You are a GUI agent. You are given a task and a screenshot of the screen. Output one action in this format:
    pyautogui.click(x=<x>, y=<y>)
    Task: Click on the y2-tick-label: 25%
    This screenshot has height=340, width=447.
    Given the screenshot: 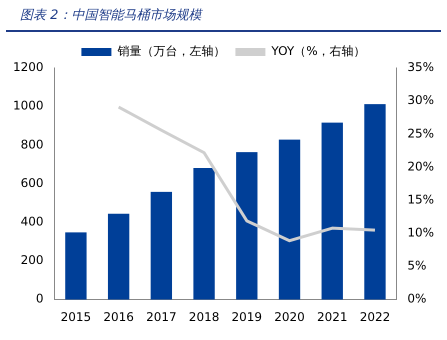 What is the action you would take?
    pyautogui.click(x=420, y=133)
    